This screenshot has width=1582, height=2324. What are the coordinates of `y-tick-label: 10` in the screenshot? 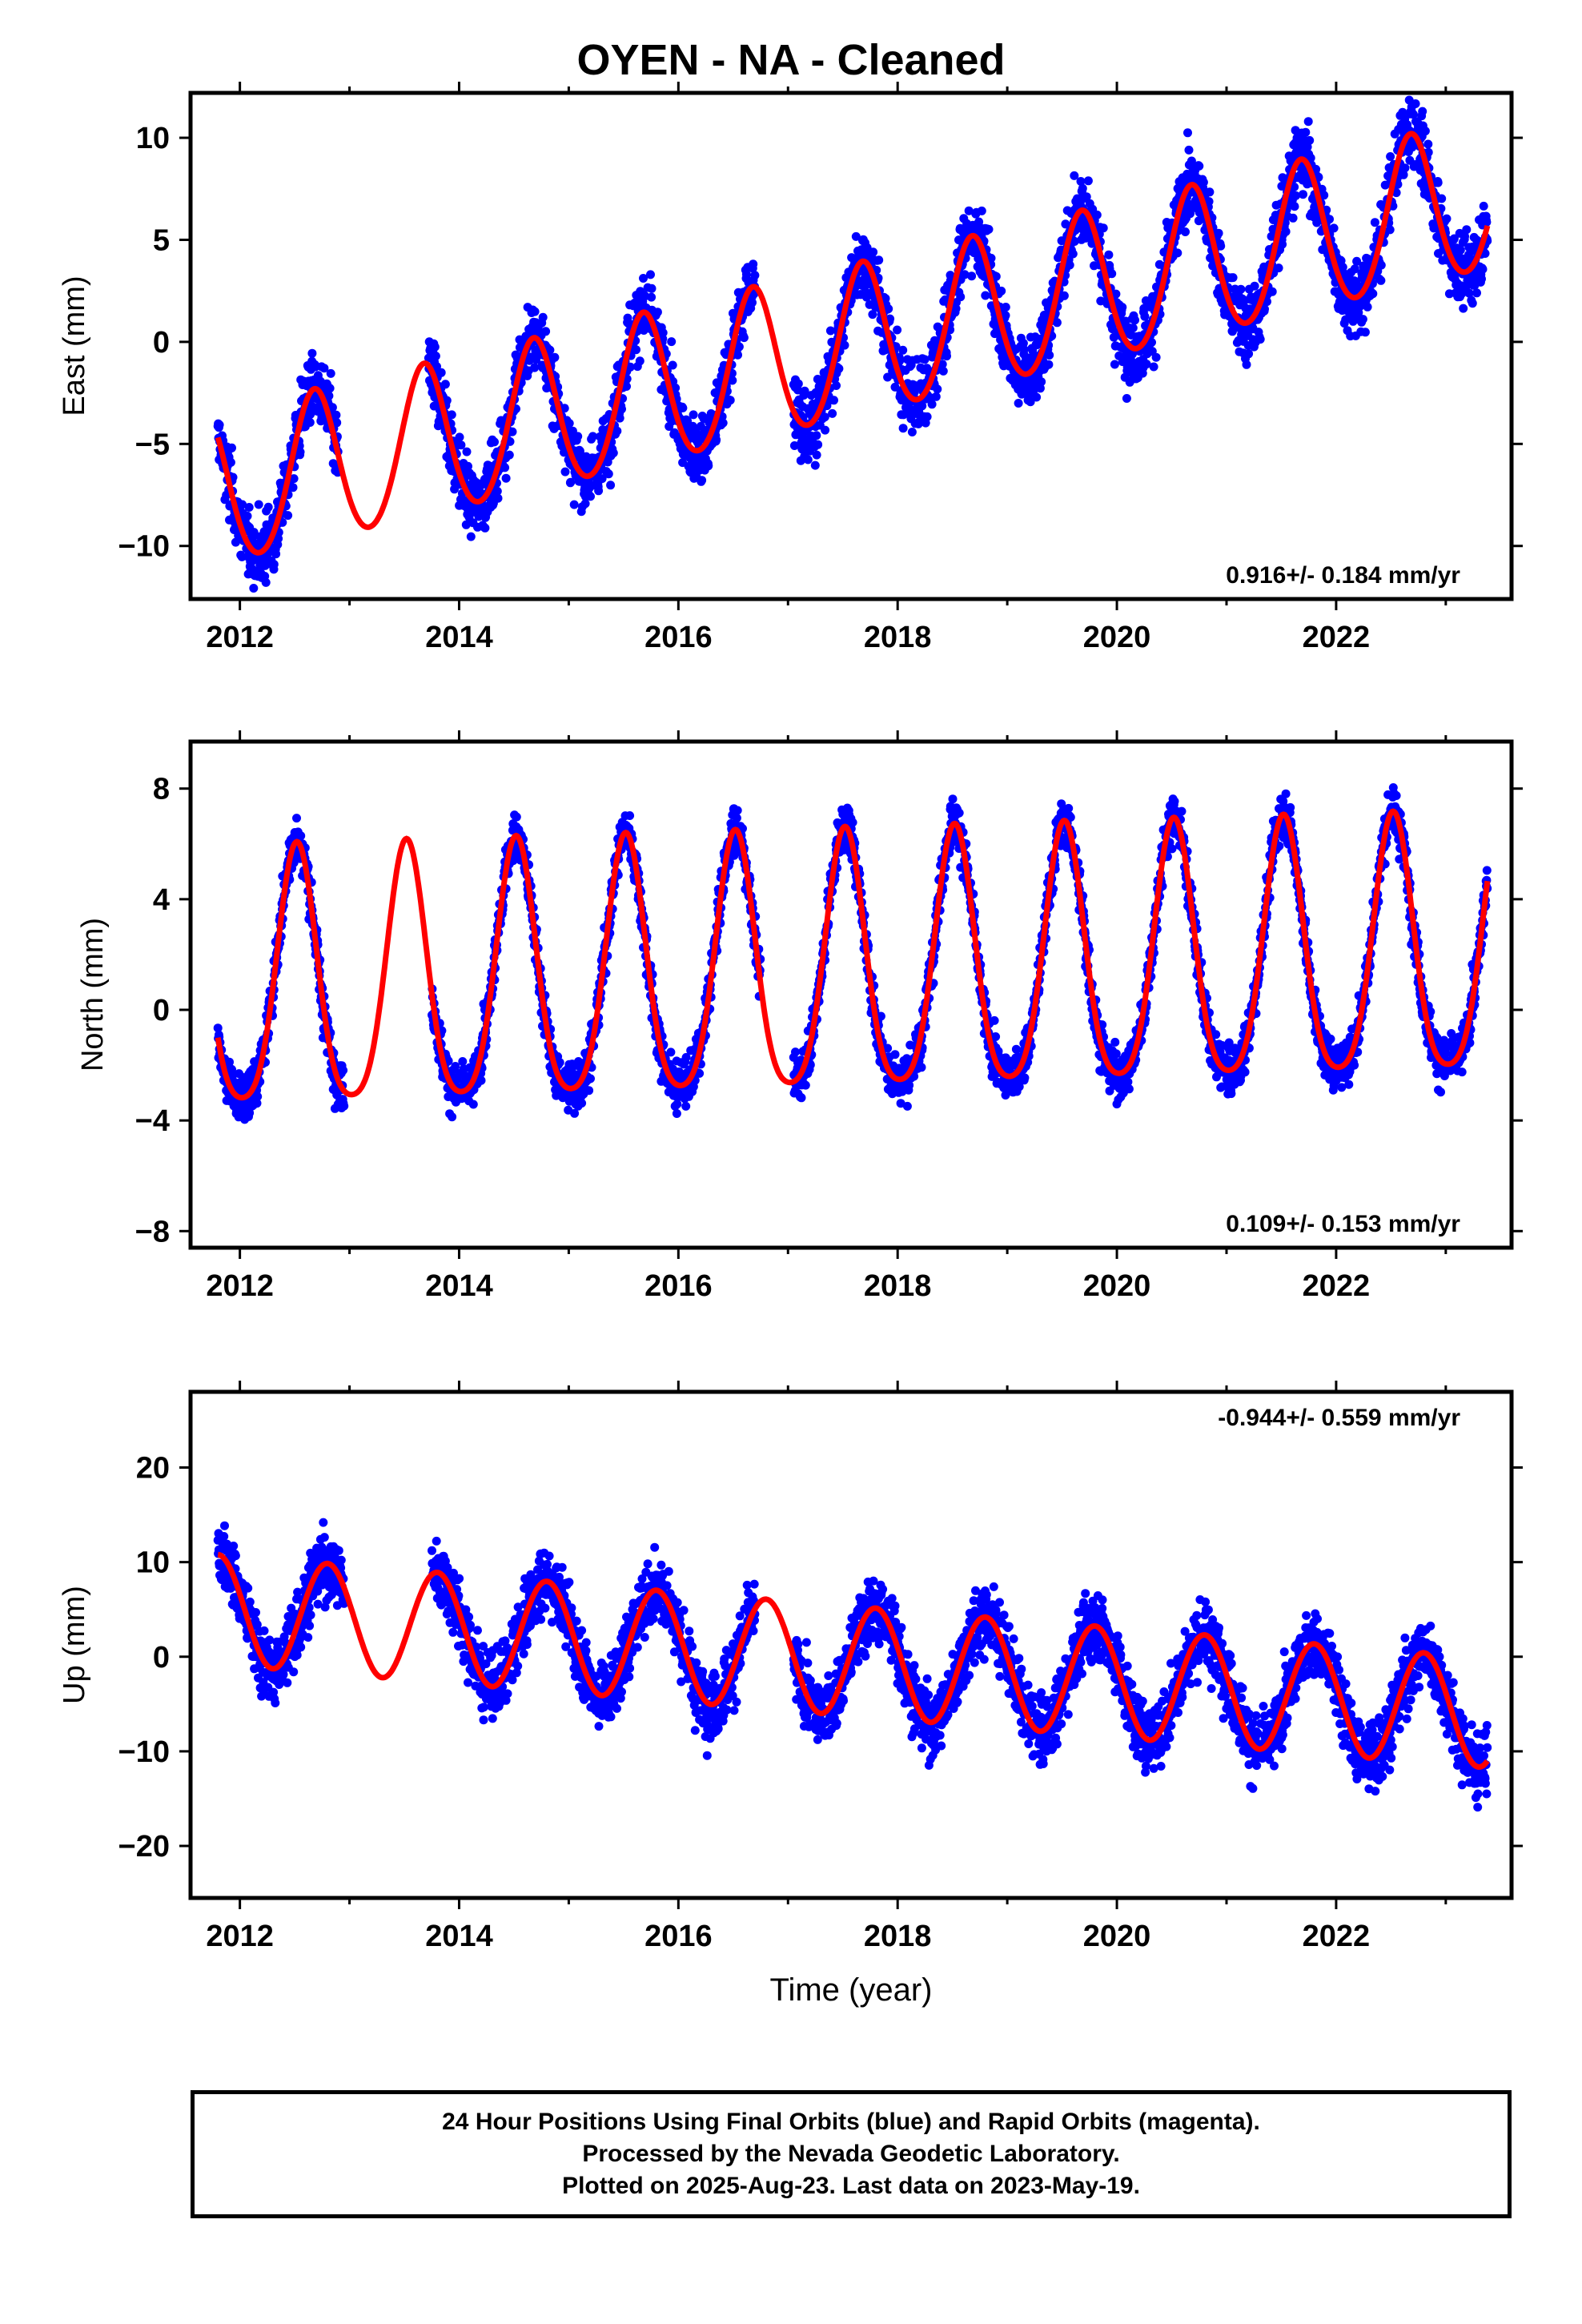 It's located at (153, 138).